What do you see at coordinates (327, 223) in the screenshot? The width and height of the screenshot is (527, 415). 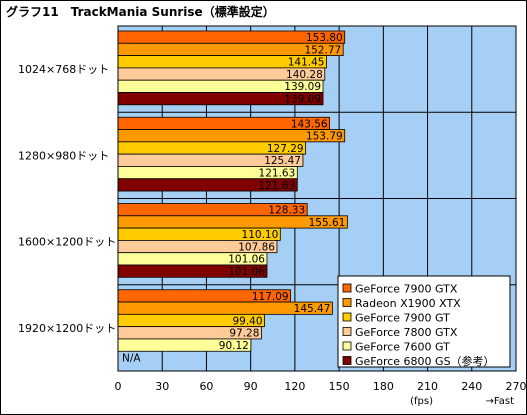 I see `data-label: 155.61` at bounding box center [327, 223].